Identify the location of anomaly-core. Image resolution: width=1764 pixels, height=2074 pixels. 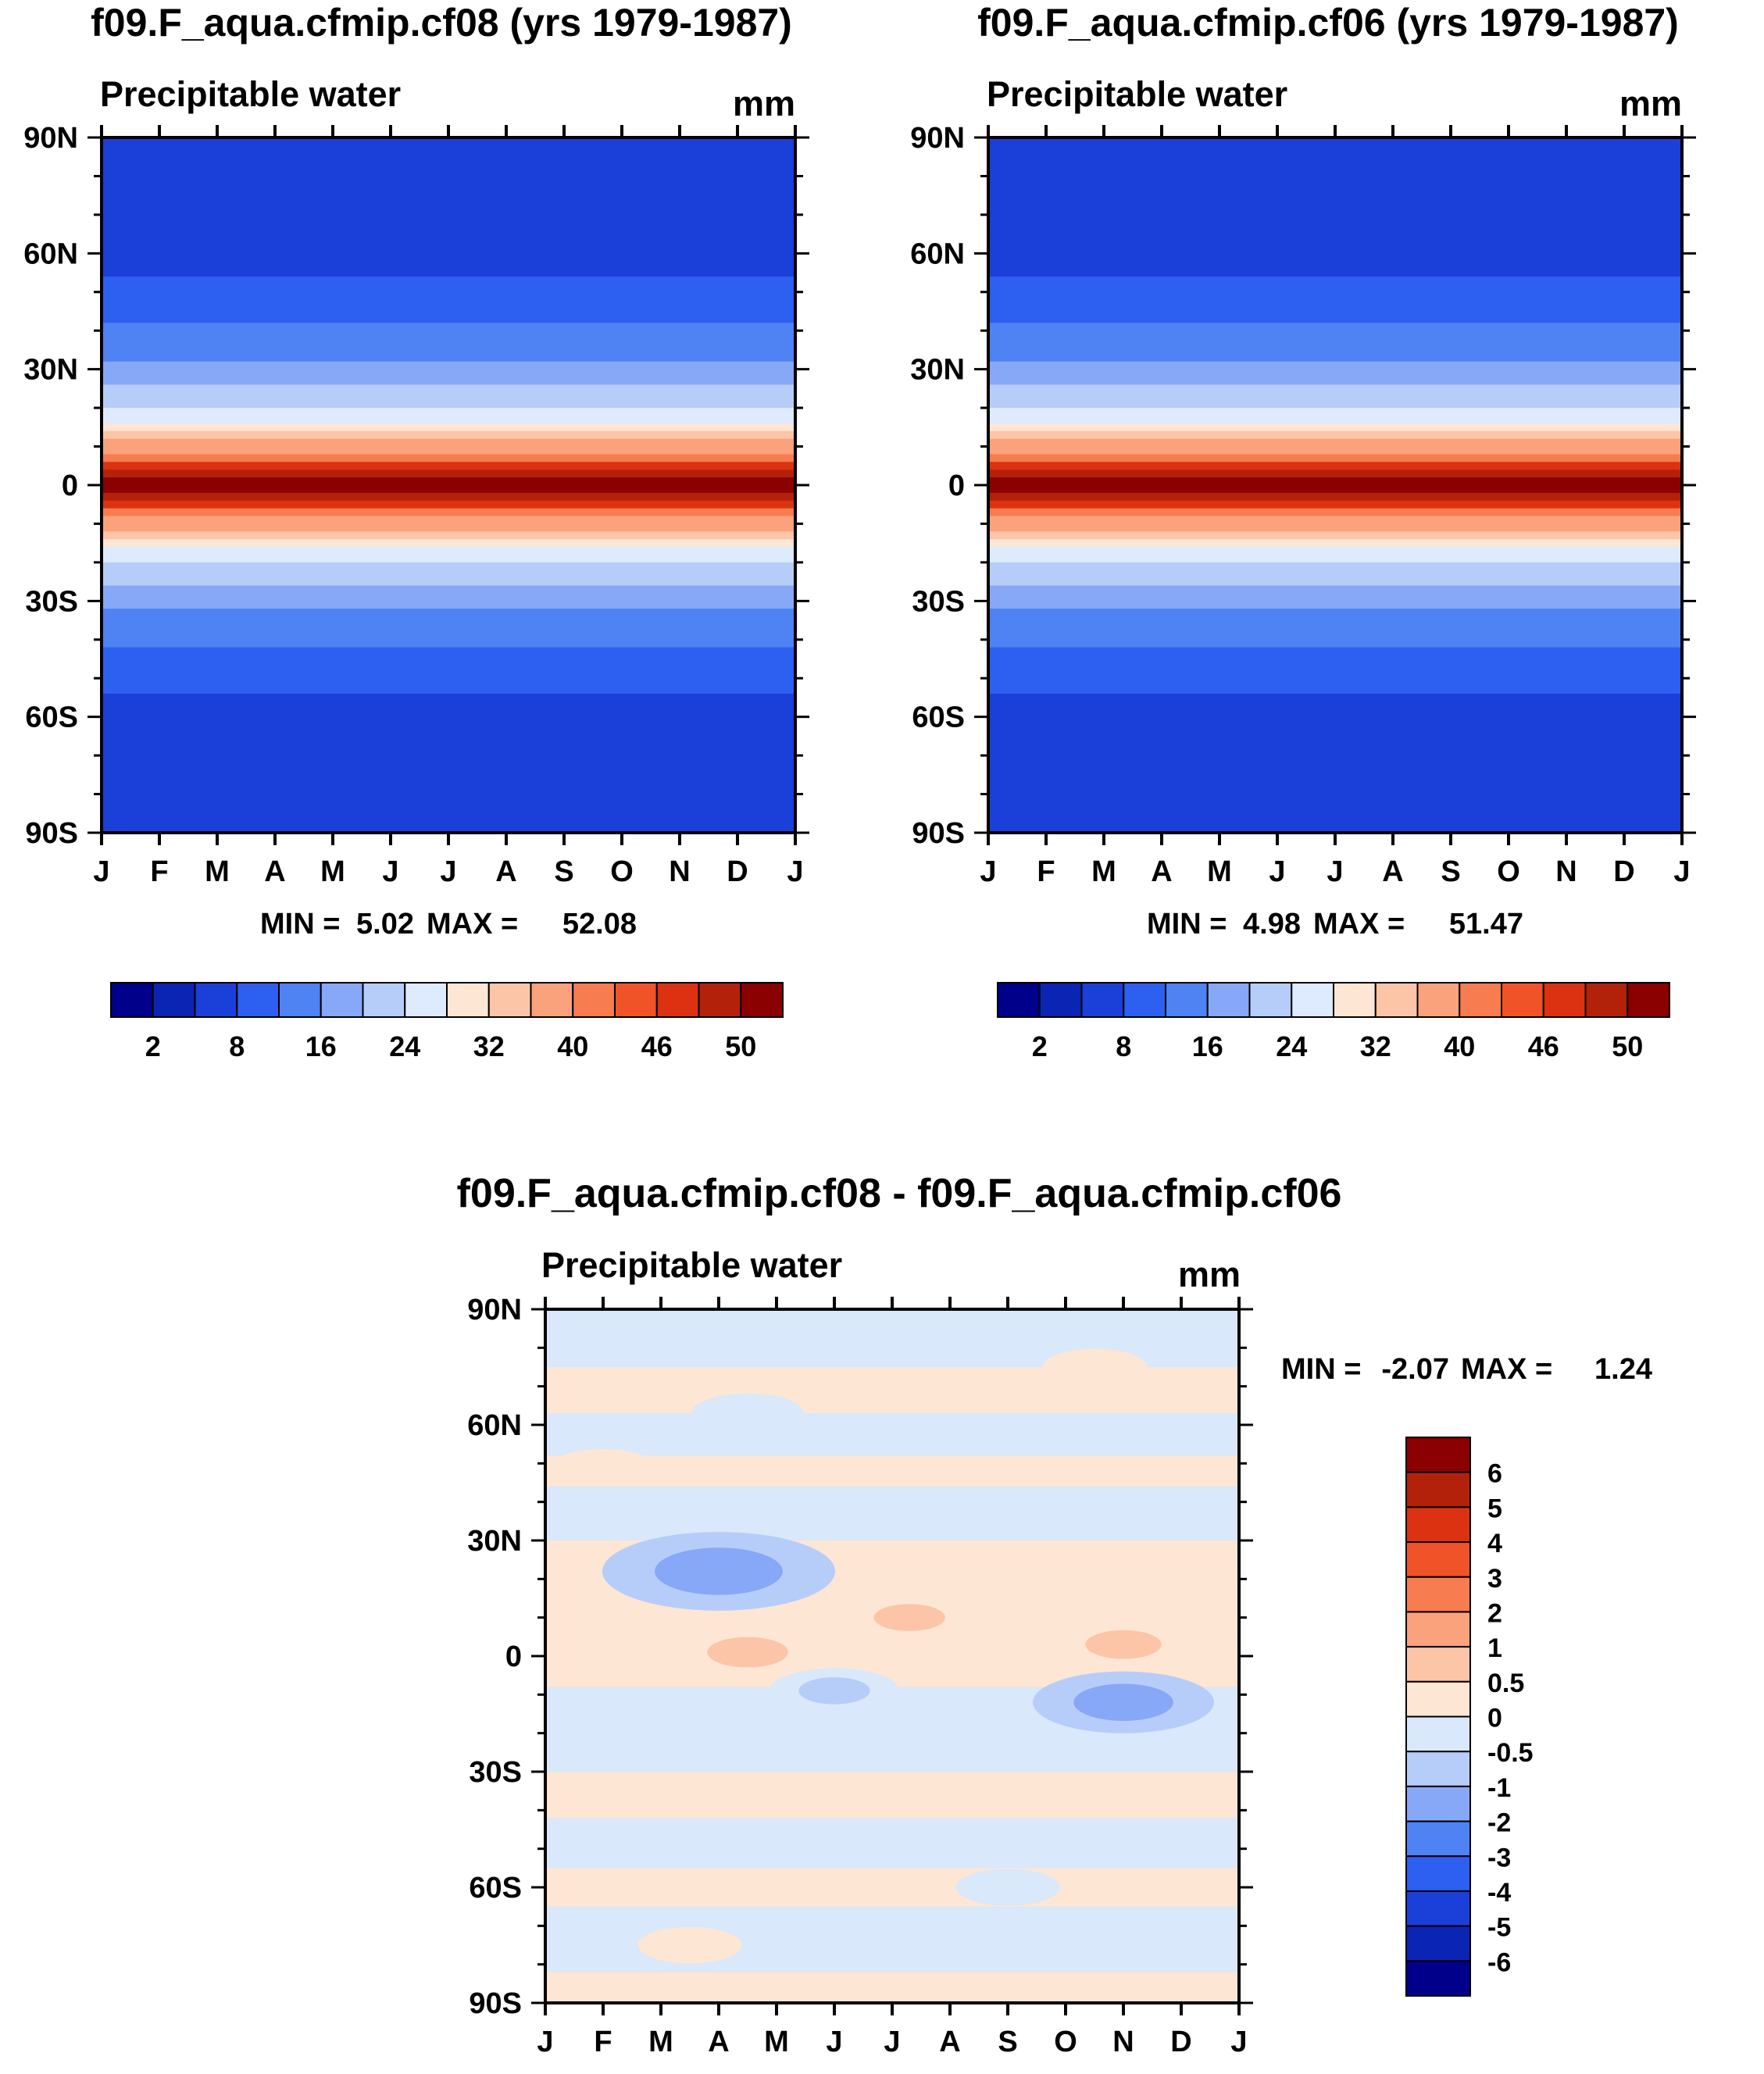
(909, 1617).